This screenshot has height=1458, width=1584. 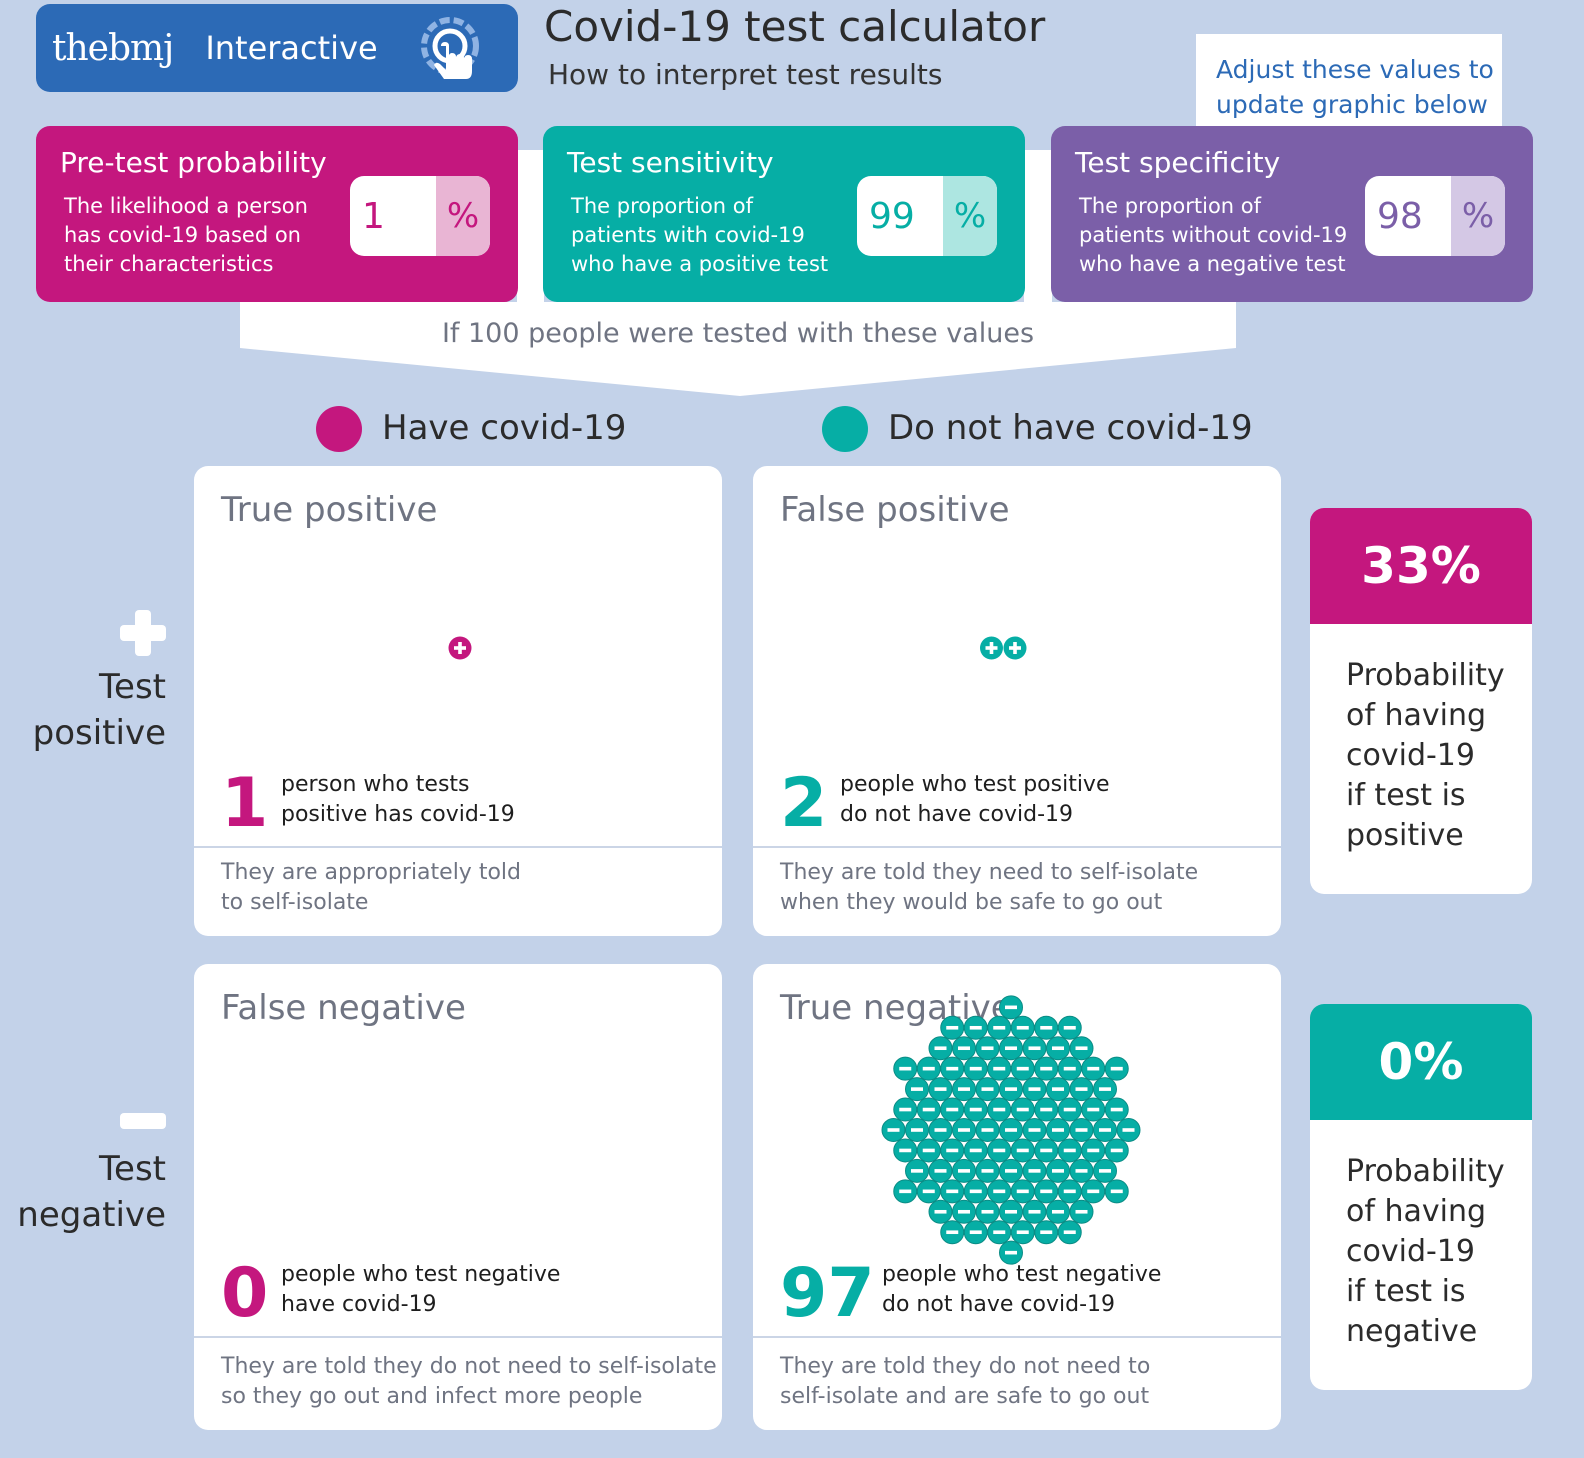 I want to click on funnel-connector-right, so click(x=1038, y=238).